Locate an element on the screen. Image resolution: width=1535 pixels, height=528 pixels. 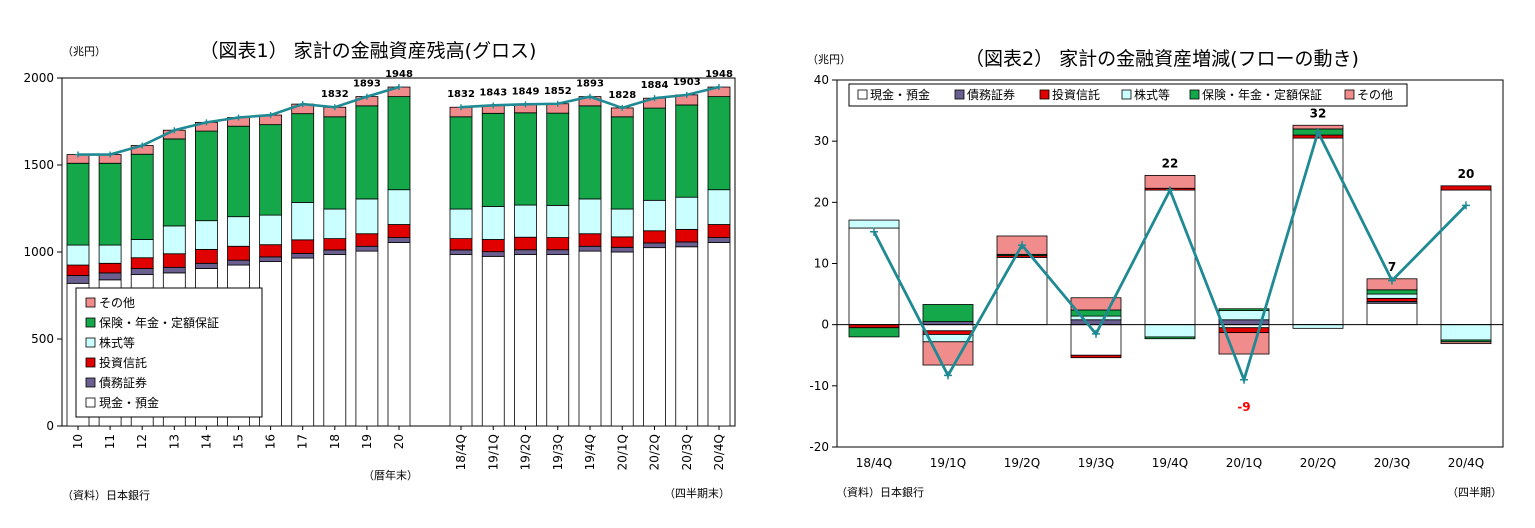
chart2-legend: 現金・預金 債務証券 投資信託 株式等 保険・年金・定額保証 その他 is located at coordinates (1128, 95).